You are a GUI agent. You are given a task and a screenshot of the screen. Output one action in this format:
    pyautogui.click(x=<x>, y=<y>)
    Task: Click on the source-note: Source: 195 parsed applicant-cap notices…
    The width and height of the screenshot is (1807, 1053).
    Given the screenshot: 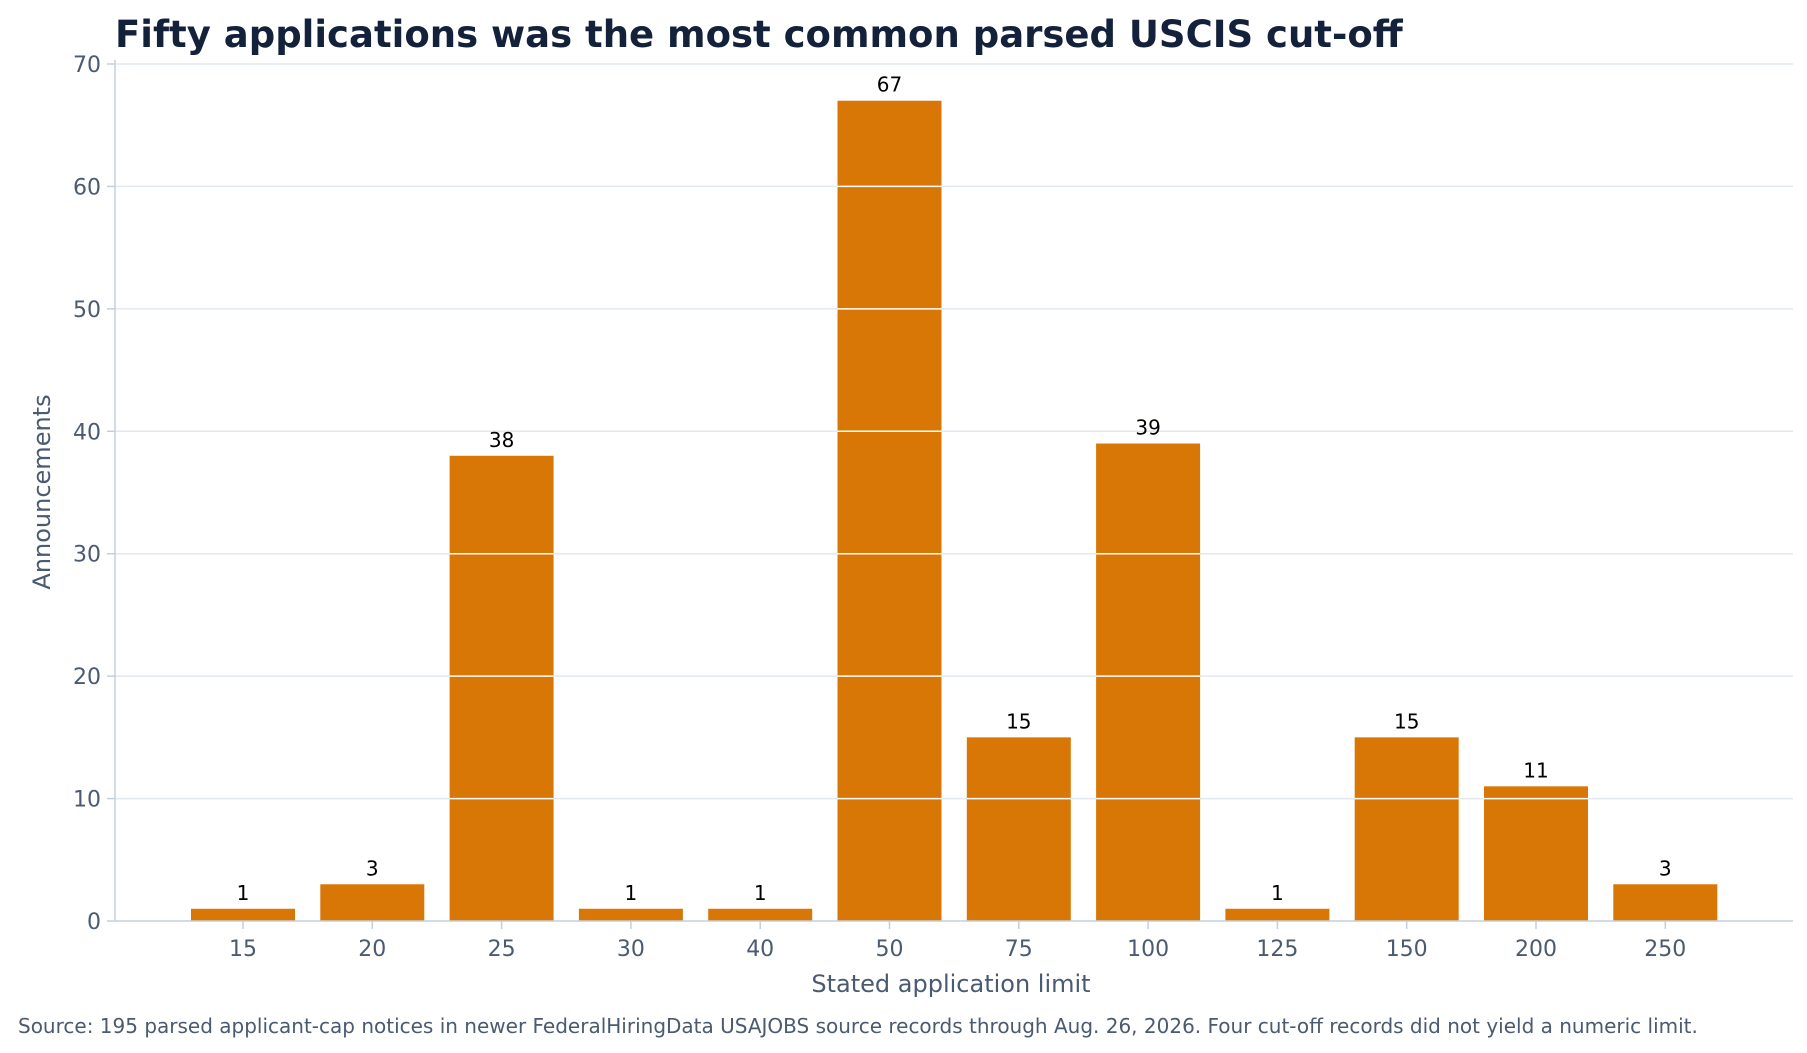 What is the action you would take?
    pyautogui.click(x=858, y=1026)
    